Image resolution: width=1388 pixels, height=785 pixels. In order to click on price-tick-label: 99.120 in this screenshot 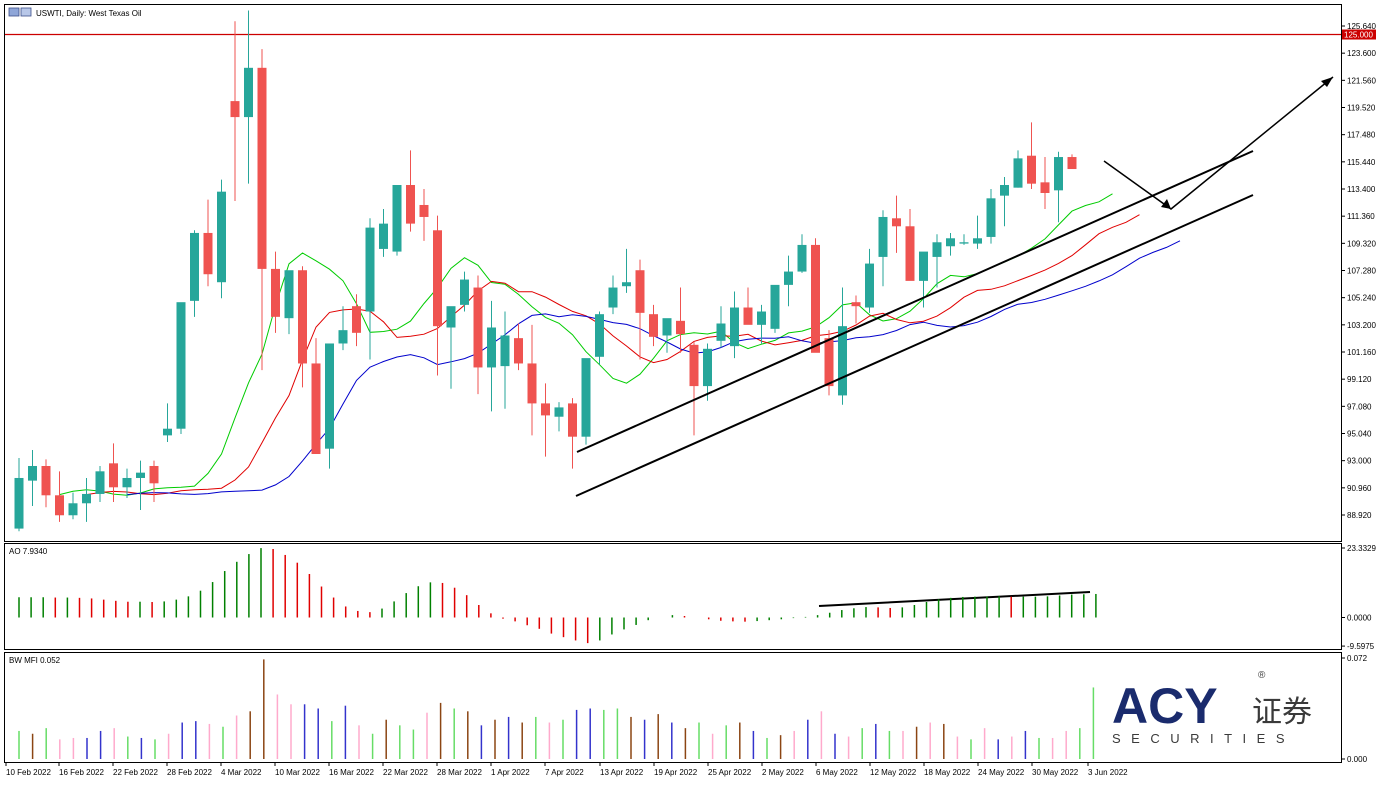, I will do `click(1359, 379)`.